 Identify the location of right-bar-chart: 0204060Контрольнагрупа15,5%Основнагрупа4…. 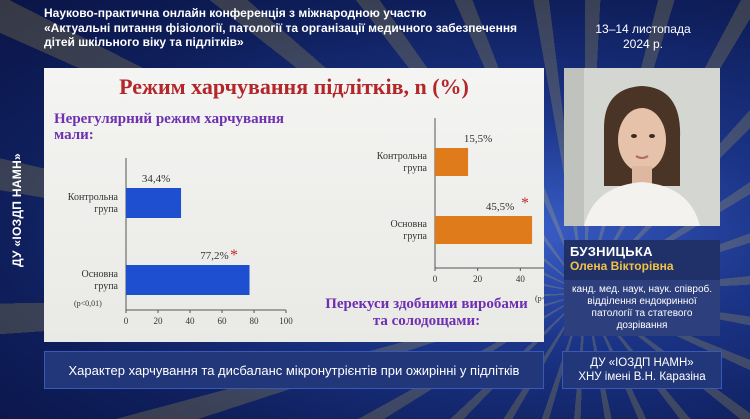
(460, 210).